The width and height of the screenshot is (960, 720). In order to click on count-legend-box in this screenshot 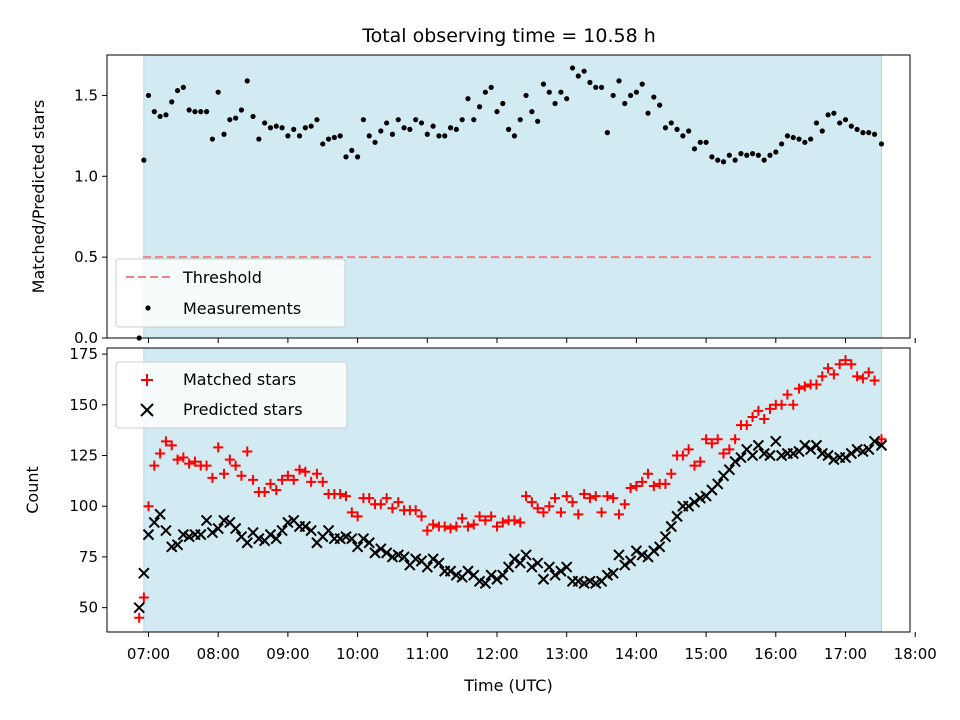, I will do `click(231, 395)`.